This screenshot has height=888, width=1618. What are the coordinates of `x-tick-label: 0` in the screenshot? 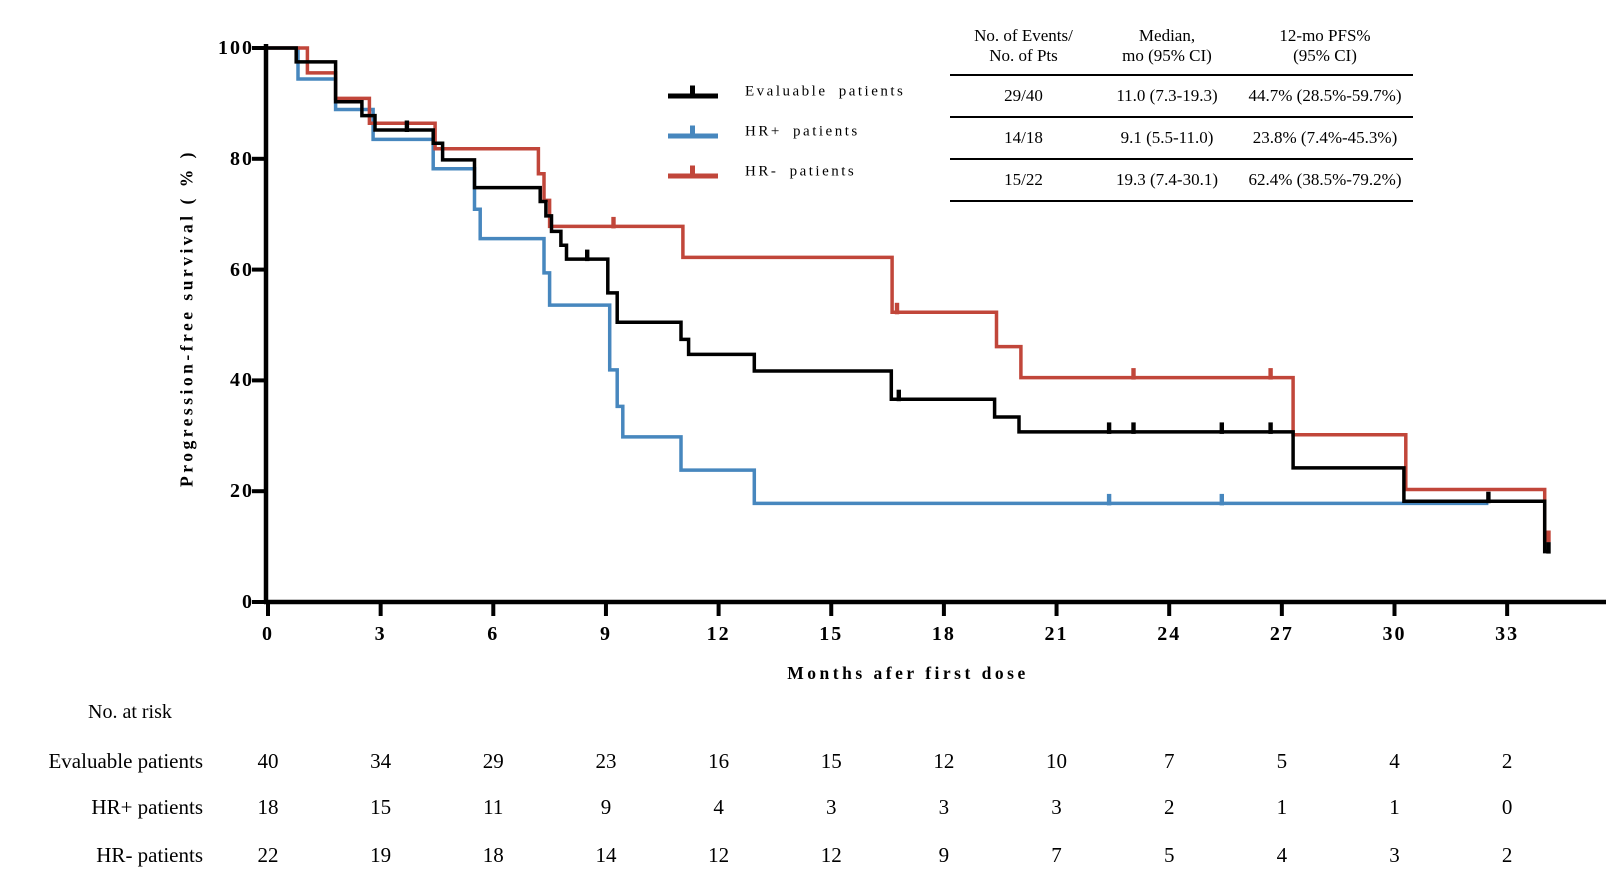 It's located at (268, 634).